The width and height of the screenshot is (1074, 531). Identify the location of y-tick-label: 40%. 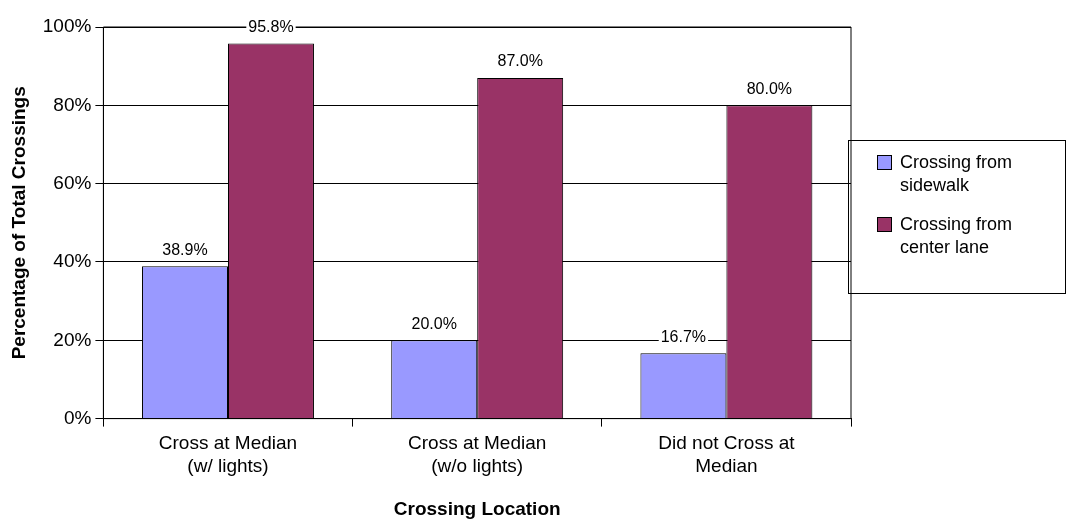
(72, 261).